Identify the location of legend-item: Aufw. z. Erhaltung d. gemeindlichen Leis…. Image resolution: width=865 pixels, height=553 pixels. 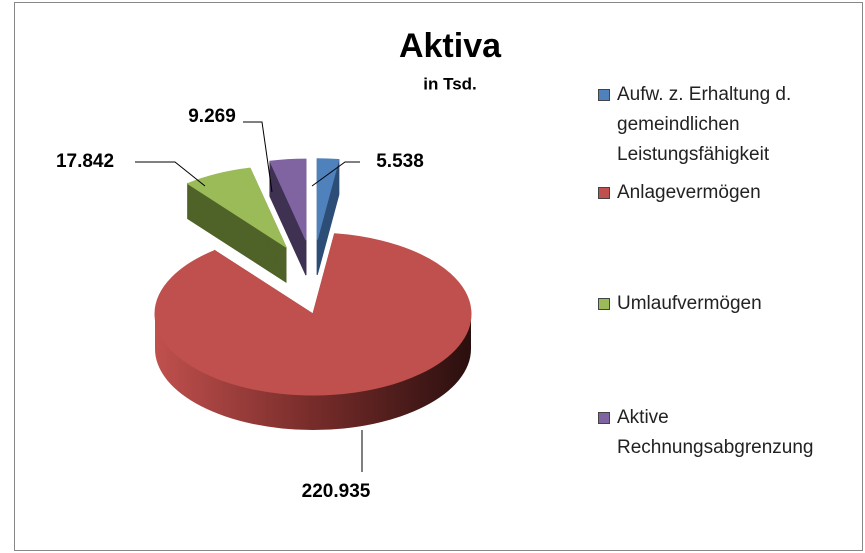
(729, 125).